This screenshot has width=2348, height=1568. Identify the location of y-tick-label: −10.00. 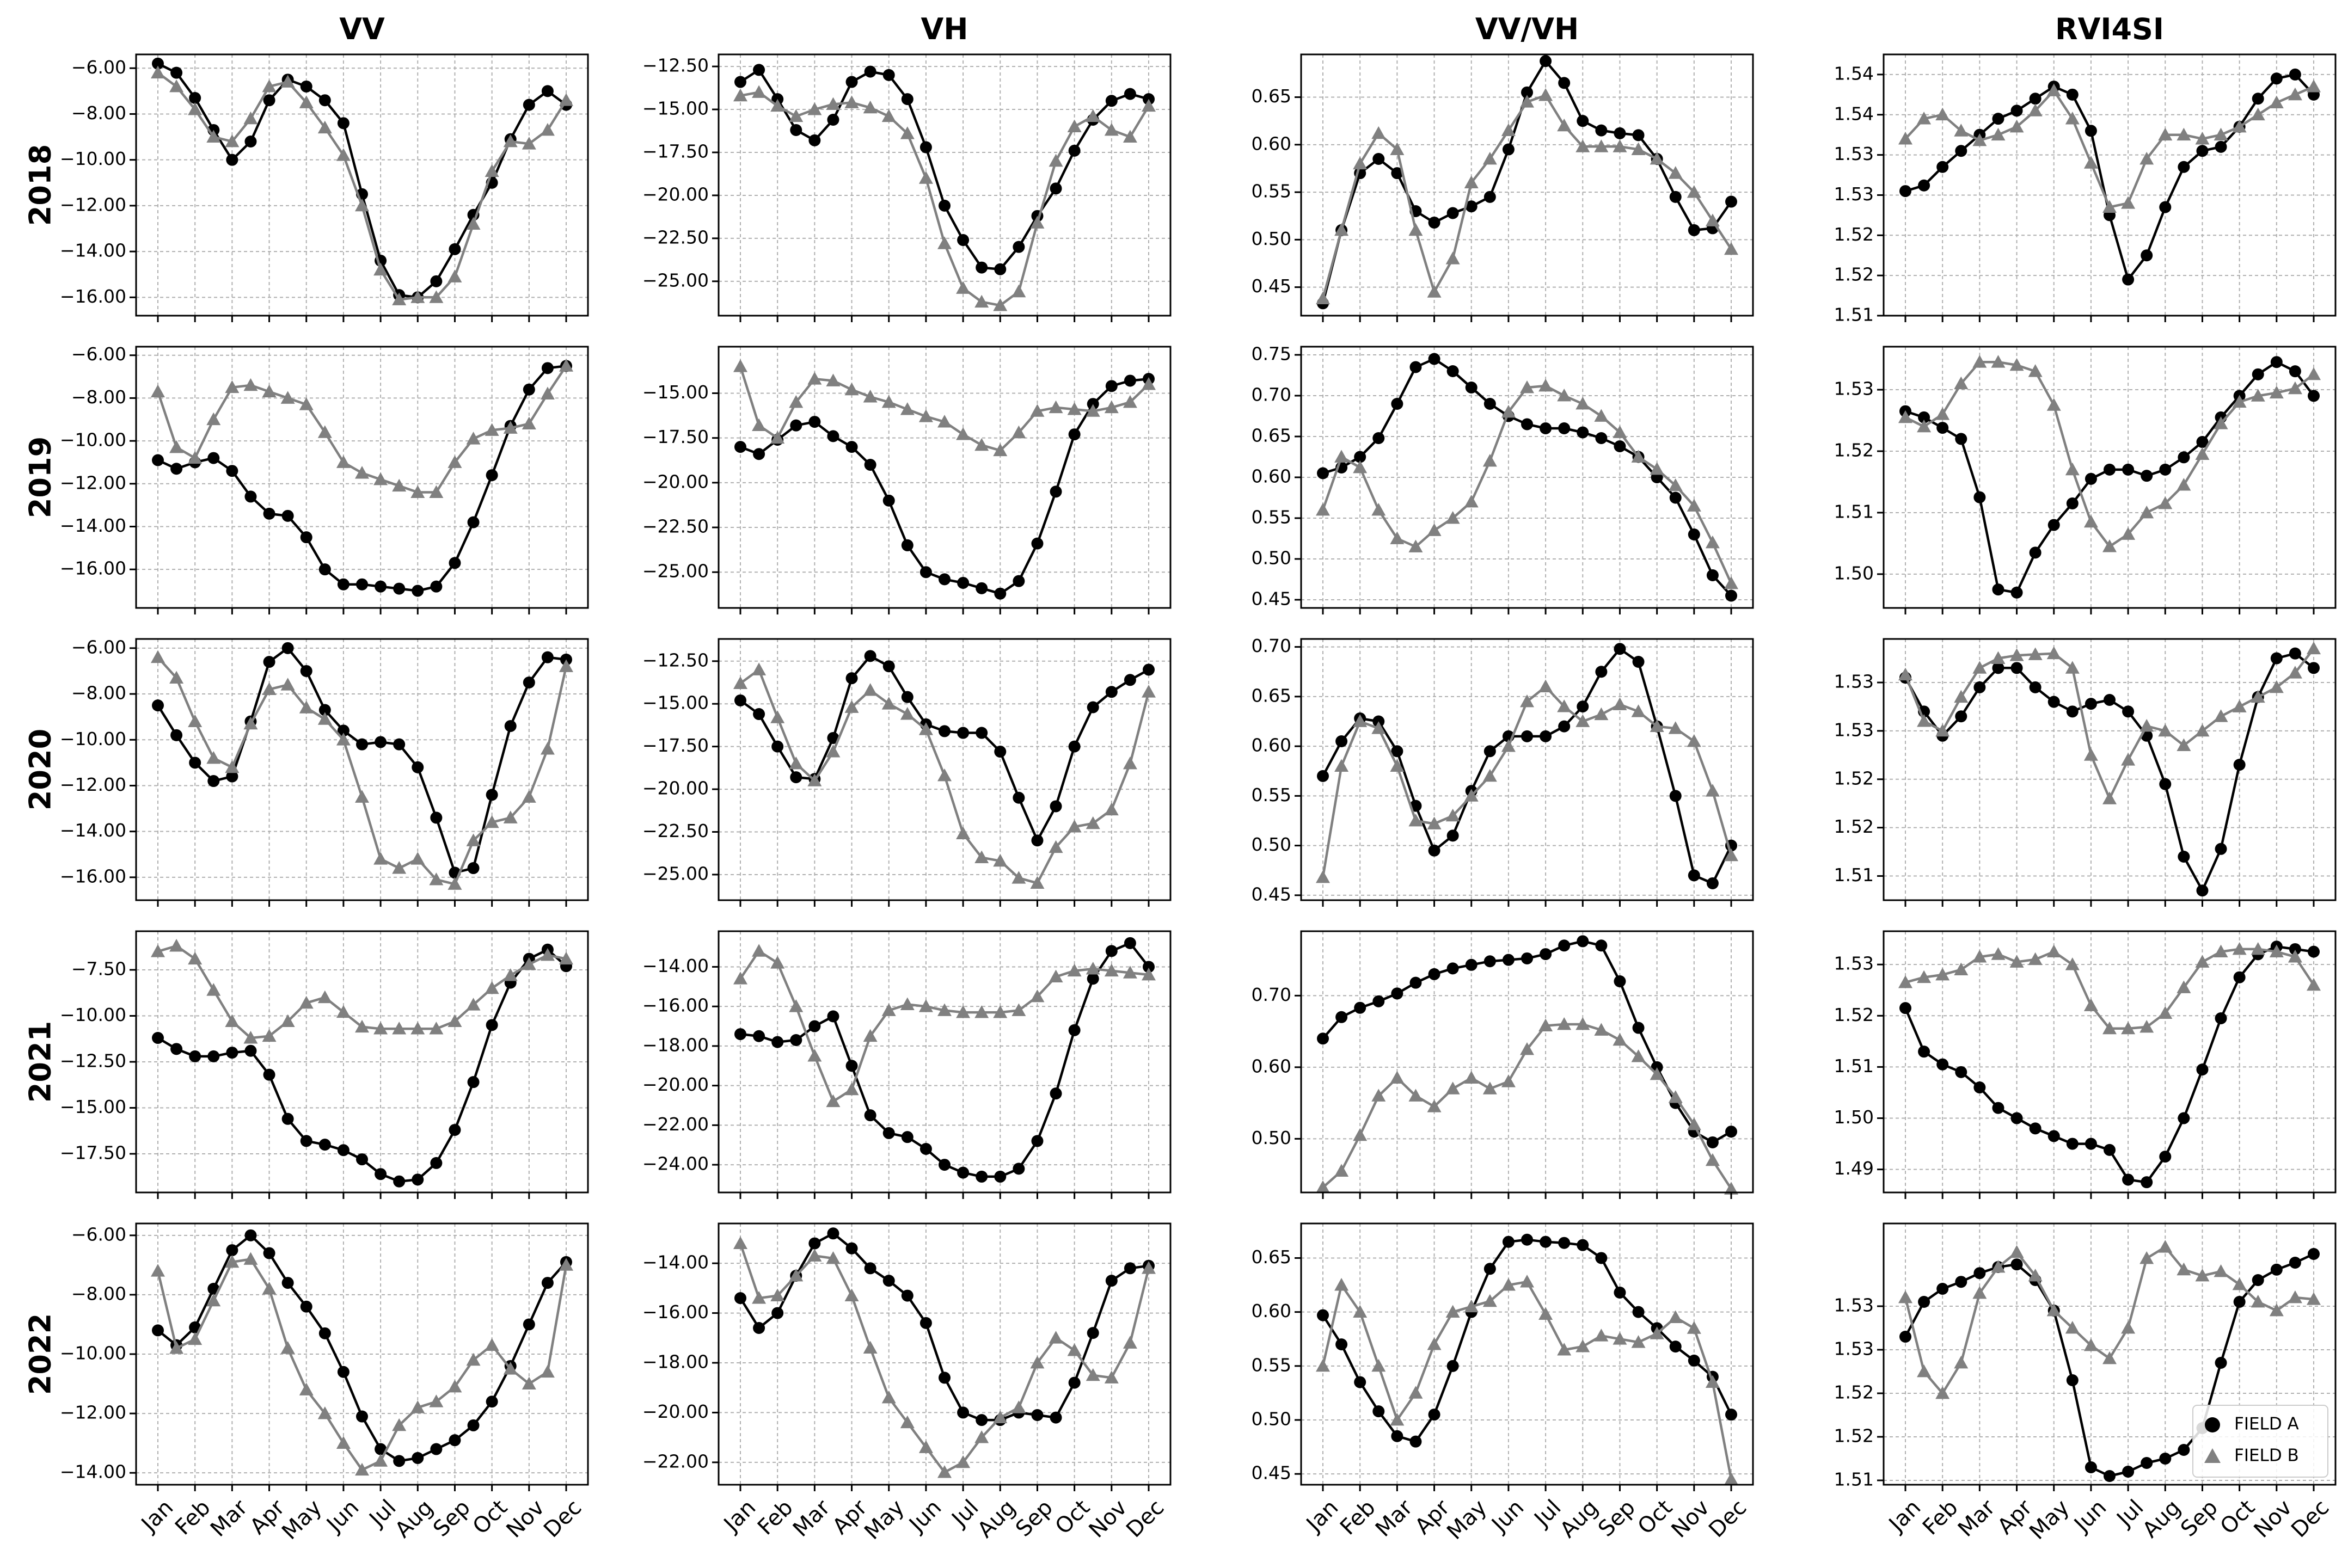
(93, 158).